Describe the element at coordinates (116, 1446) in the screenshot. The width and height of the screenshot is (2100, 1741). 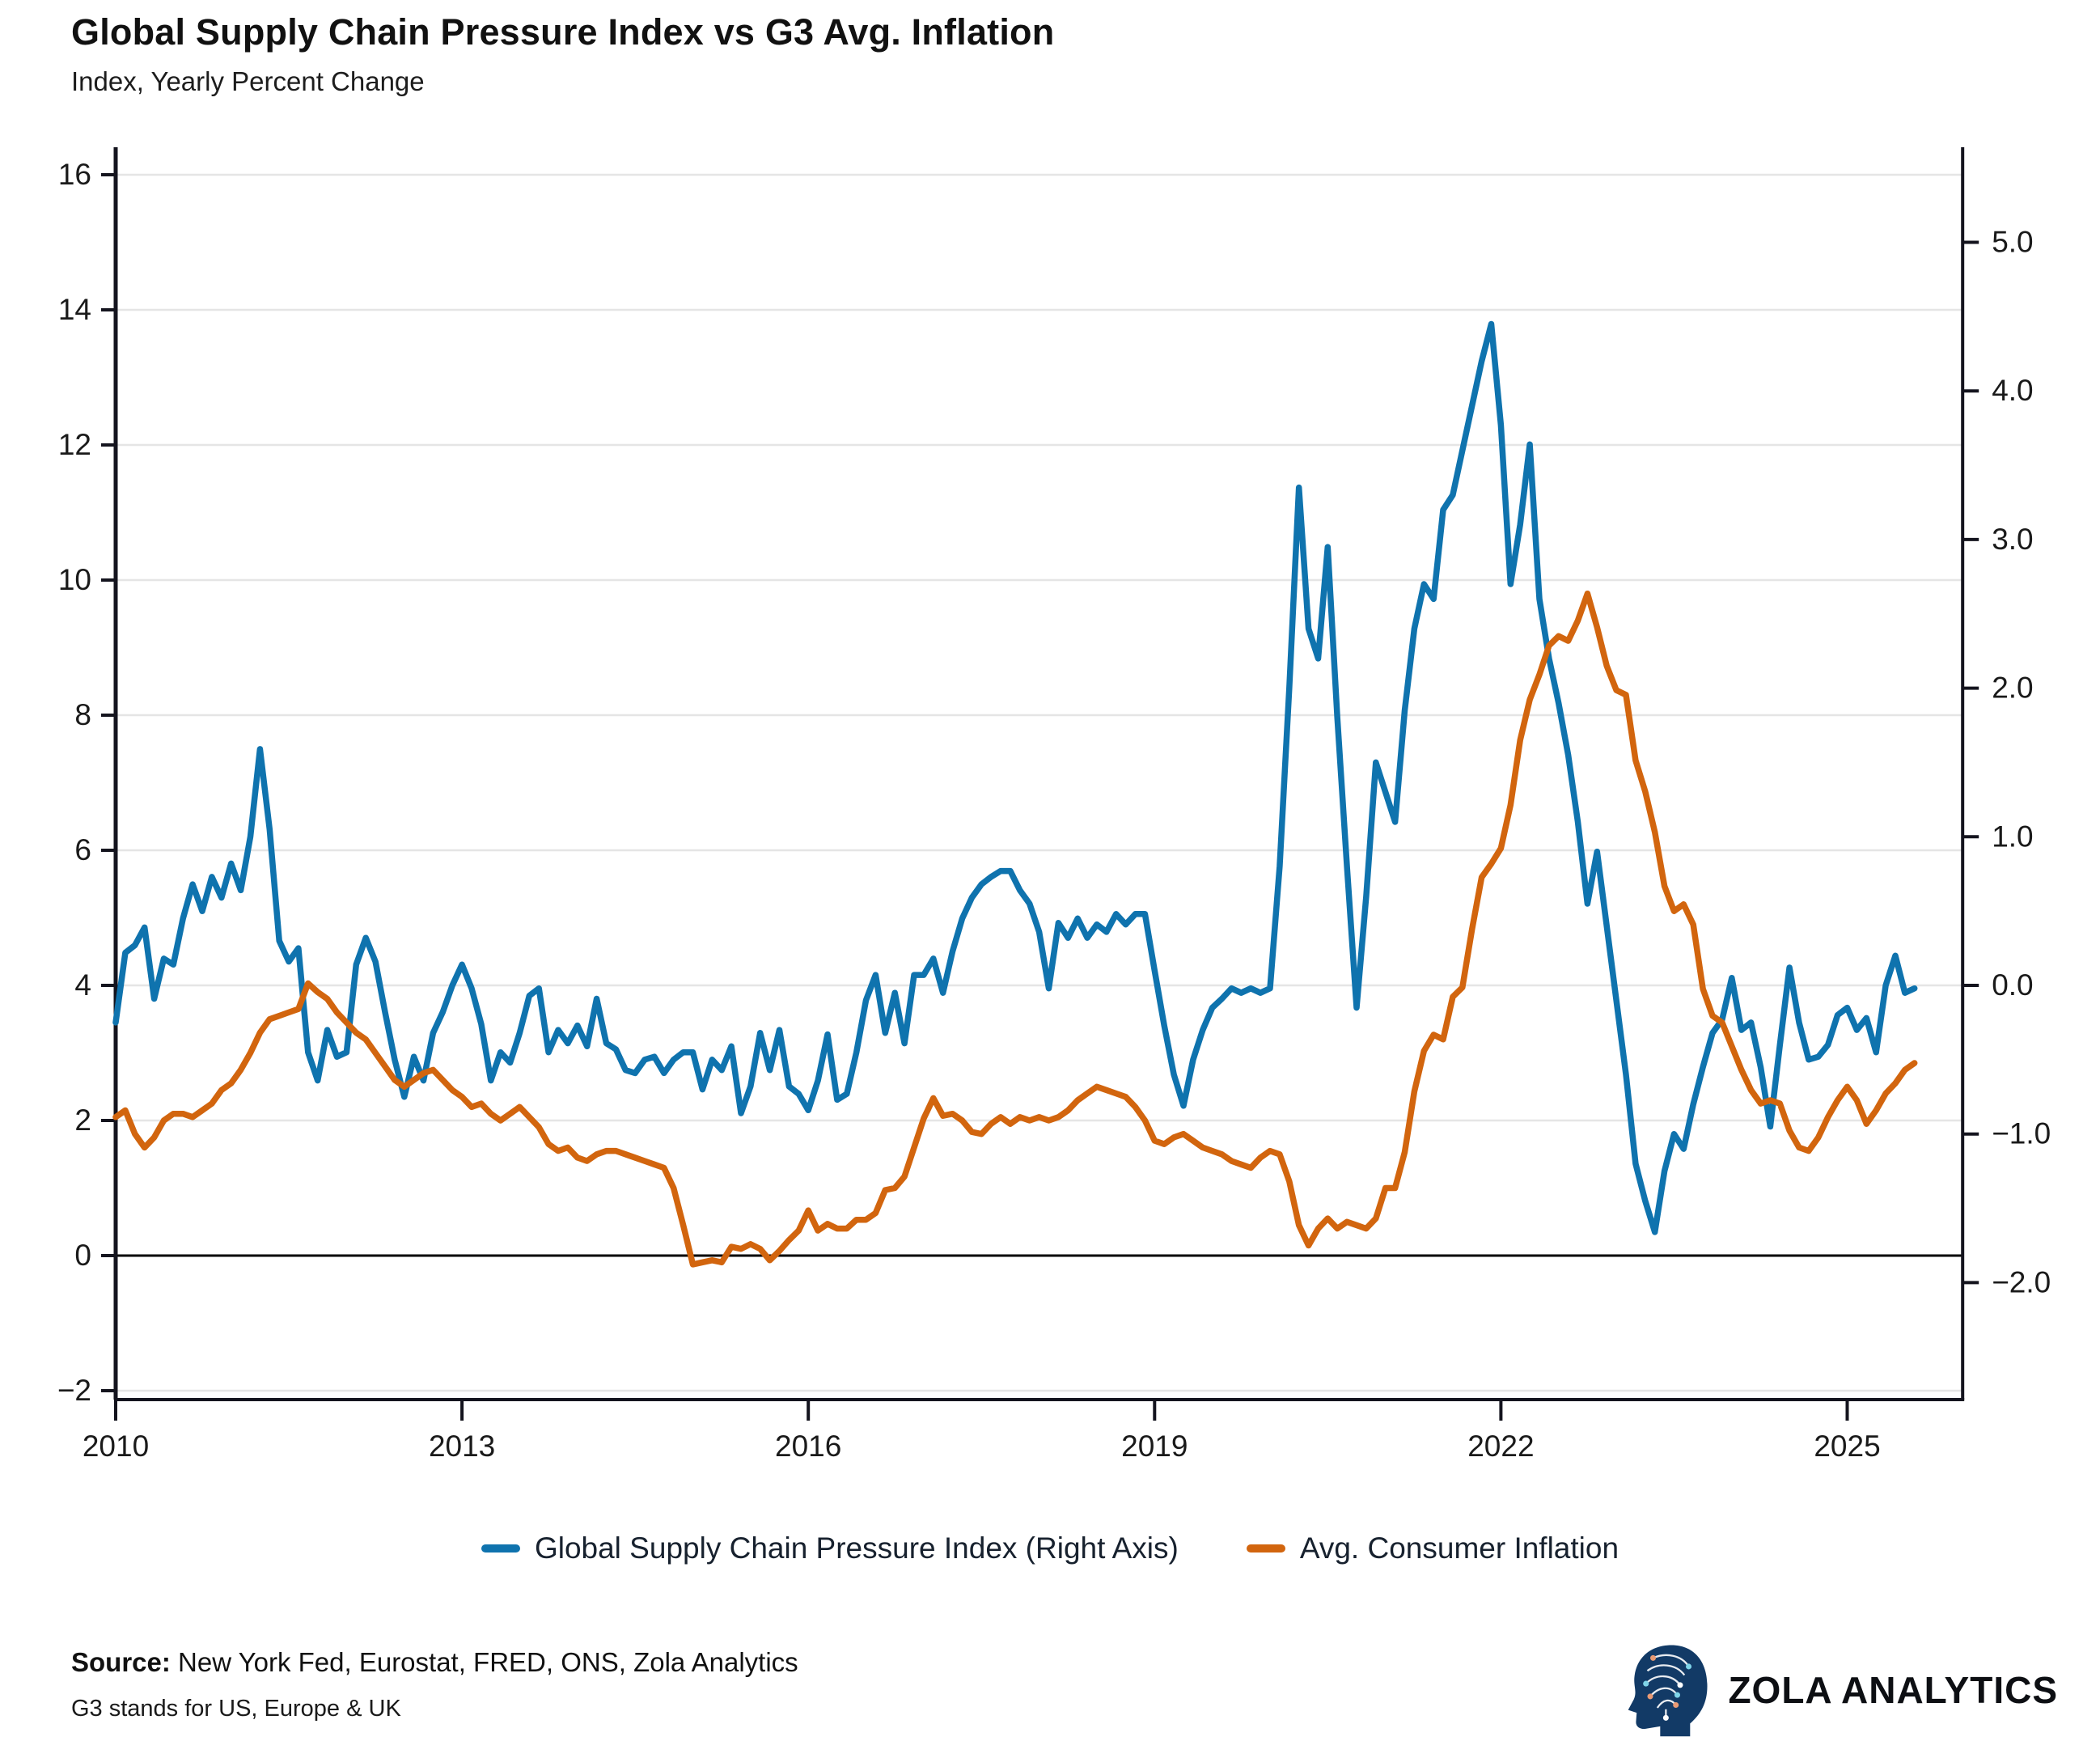
I see `x-axis-tick-label: 2010` at that location.